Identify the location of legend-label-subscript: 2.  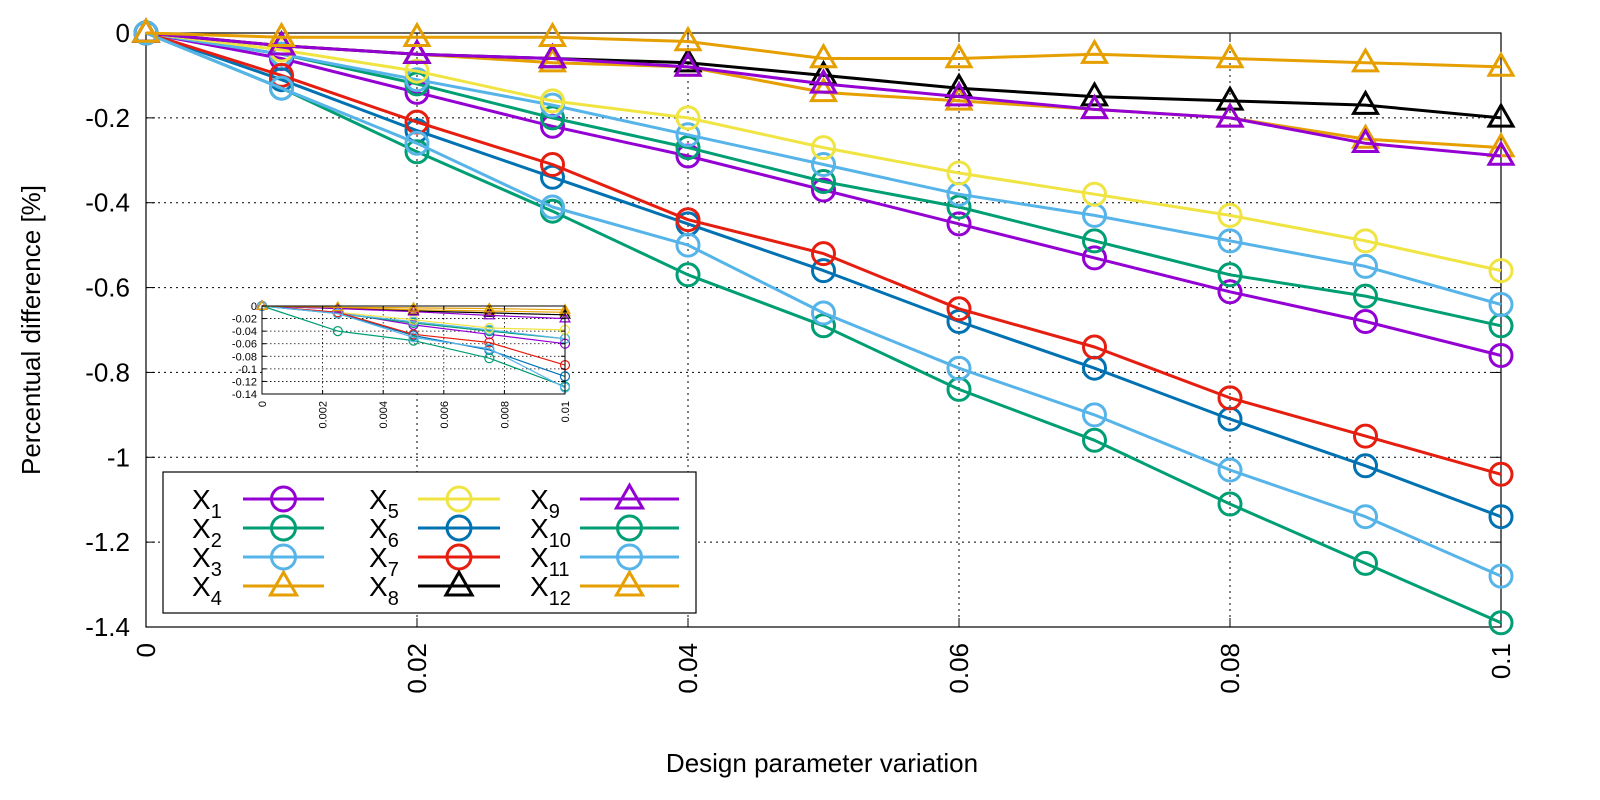
(216, 541).